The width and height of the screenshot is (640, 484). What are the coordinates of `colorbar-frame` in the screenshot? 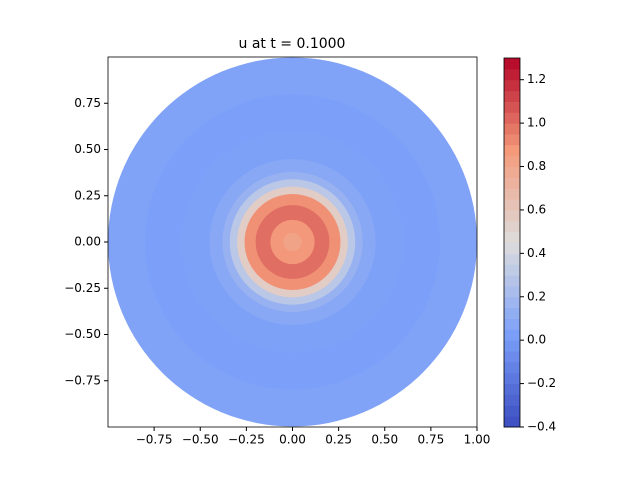 It's located at (512, 242).